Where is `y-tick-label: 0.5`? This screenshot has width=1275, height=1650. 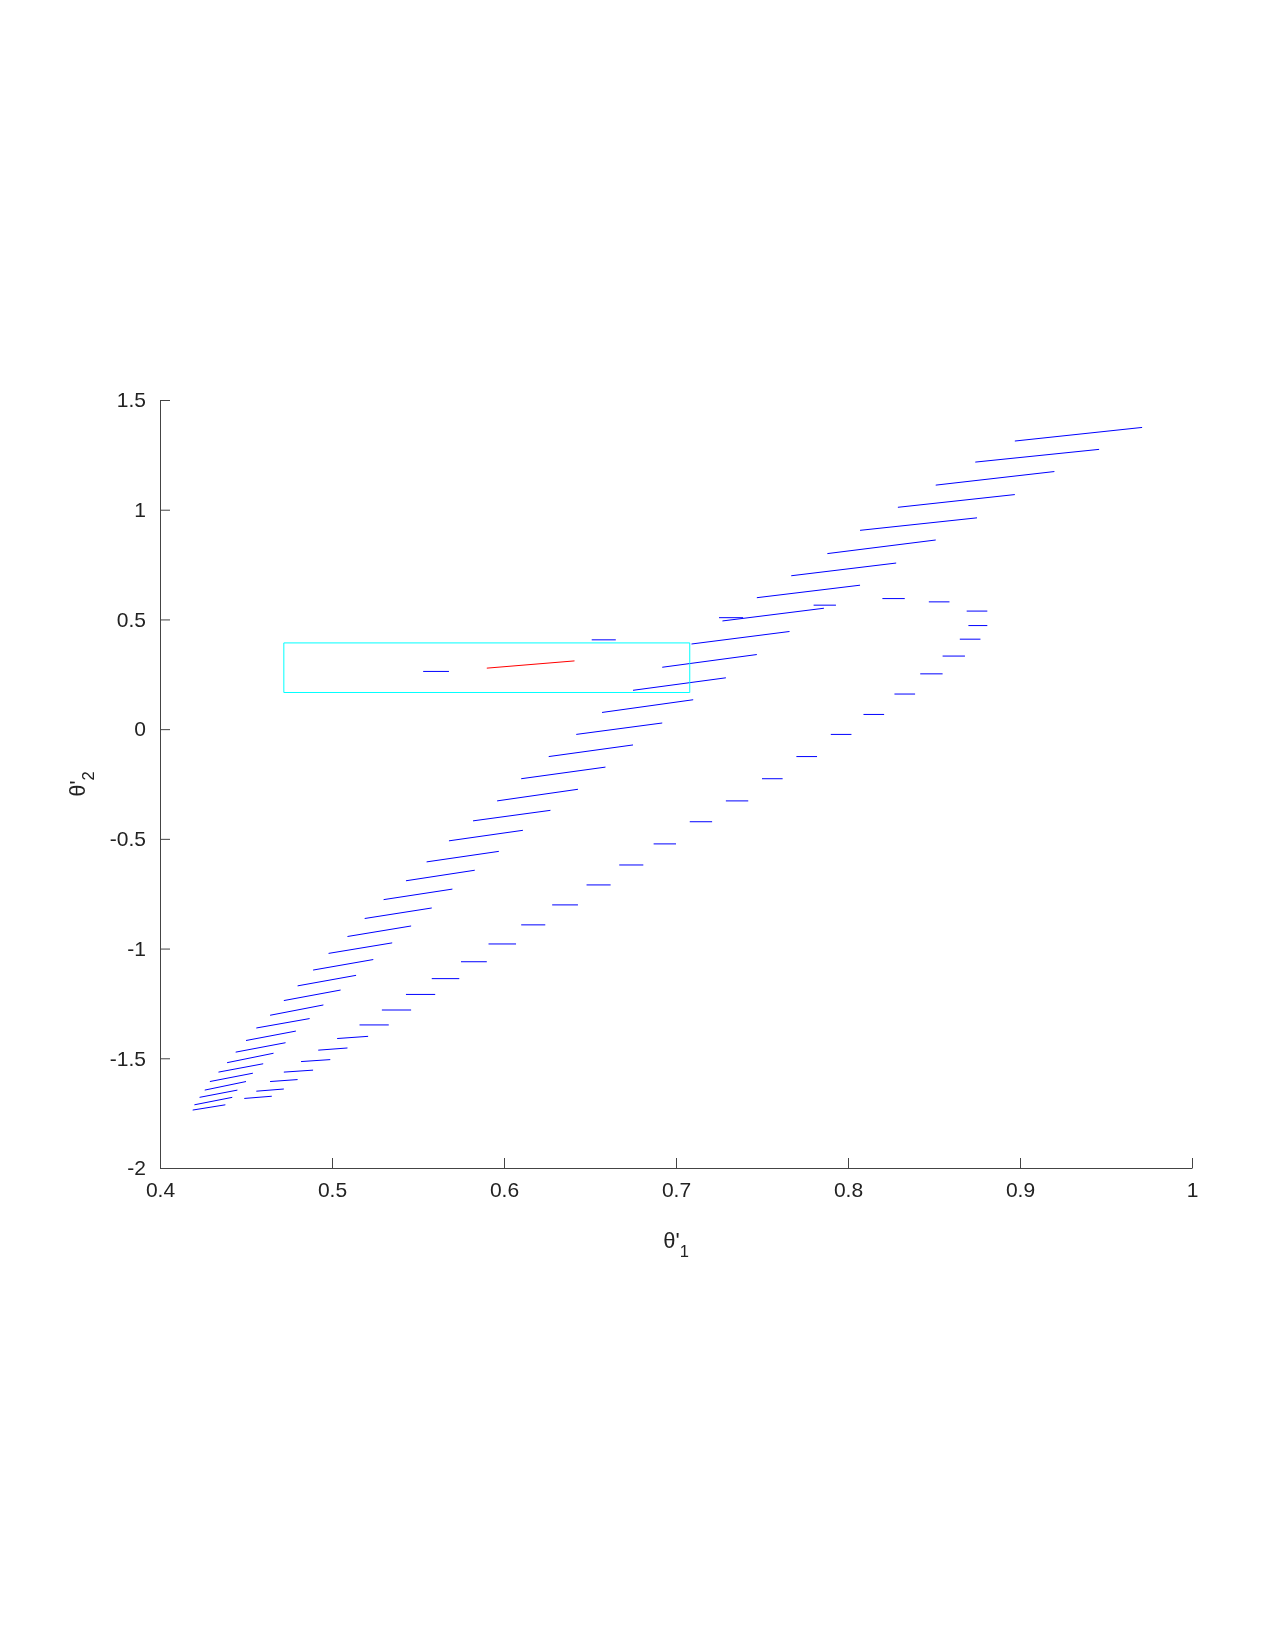 y-tick-label: 0.5 is located at coordinates (131, 619).